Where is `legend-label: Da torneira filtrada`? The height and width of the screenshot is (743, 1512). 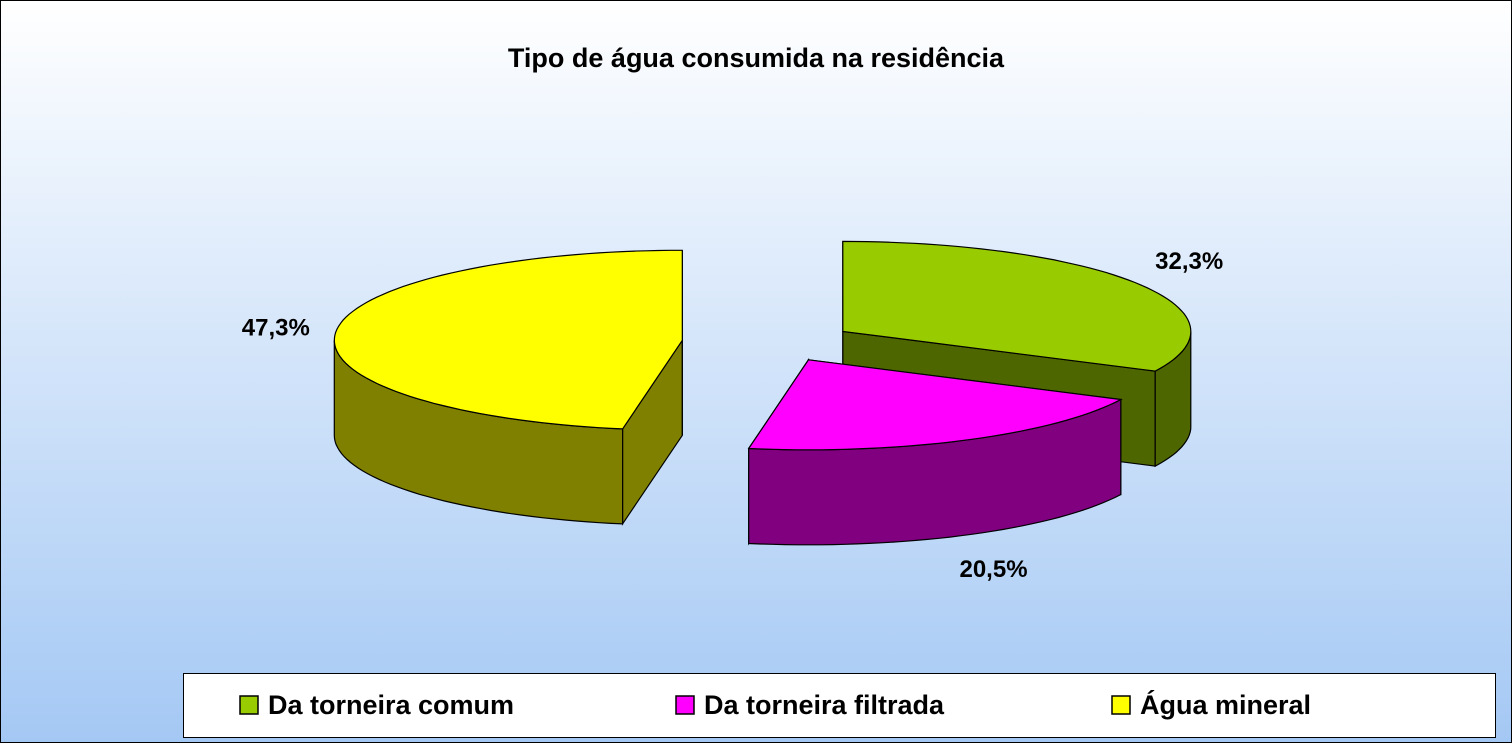 legend-label: Da torneira filtrada is located at coordinates (824, 705).